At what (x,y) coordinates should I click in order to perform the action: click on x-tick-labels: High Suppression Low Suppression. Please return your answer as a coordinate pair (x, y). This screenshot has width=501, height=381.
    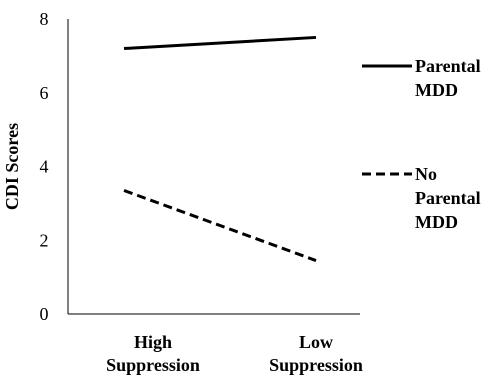
    Looking at the image, I should click on (234, 353).